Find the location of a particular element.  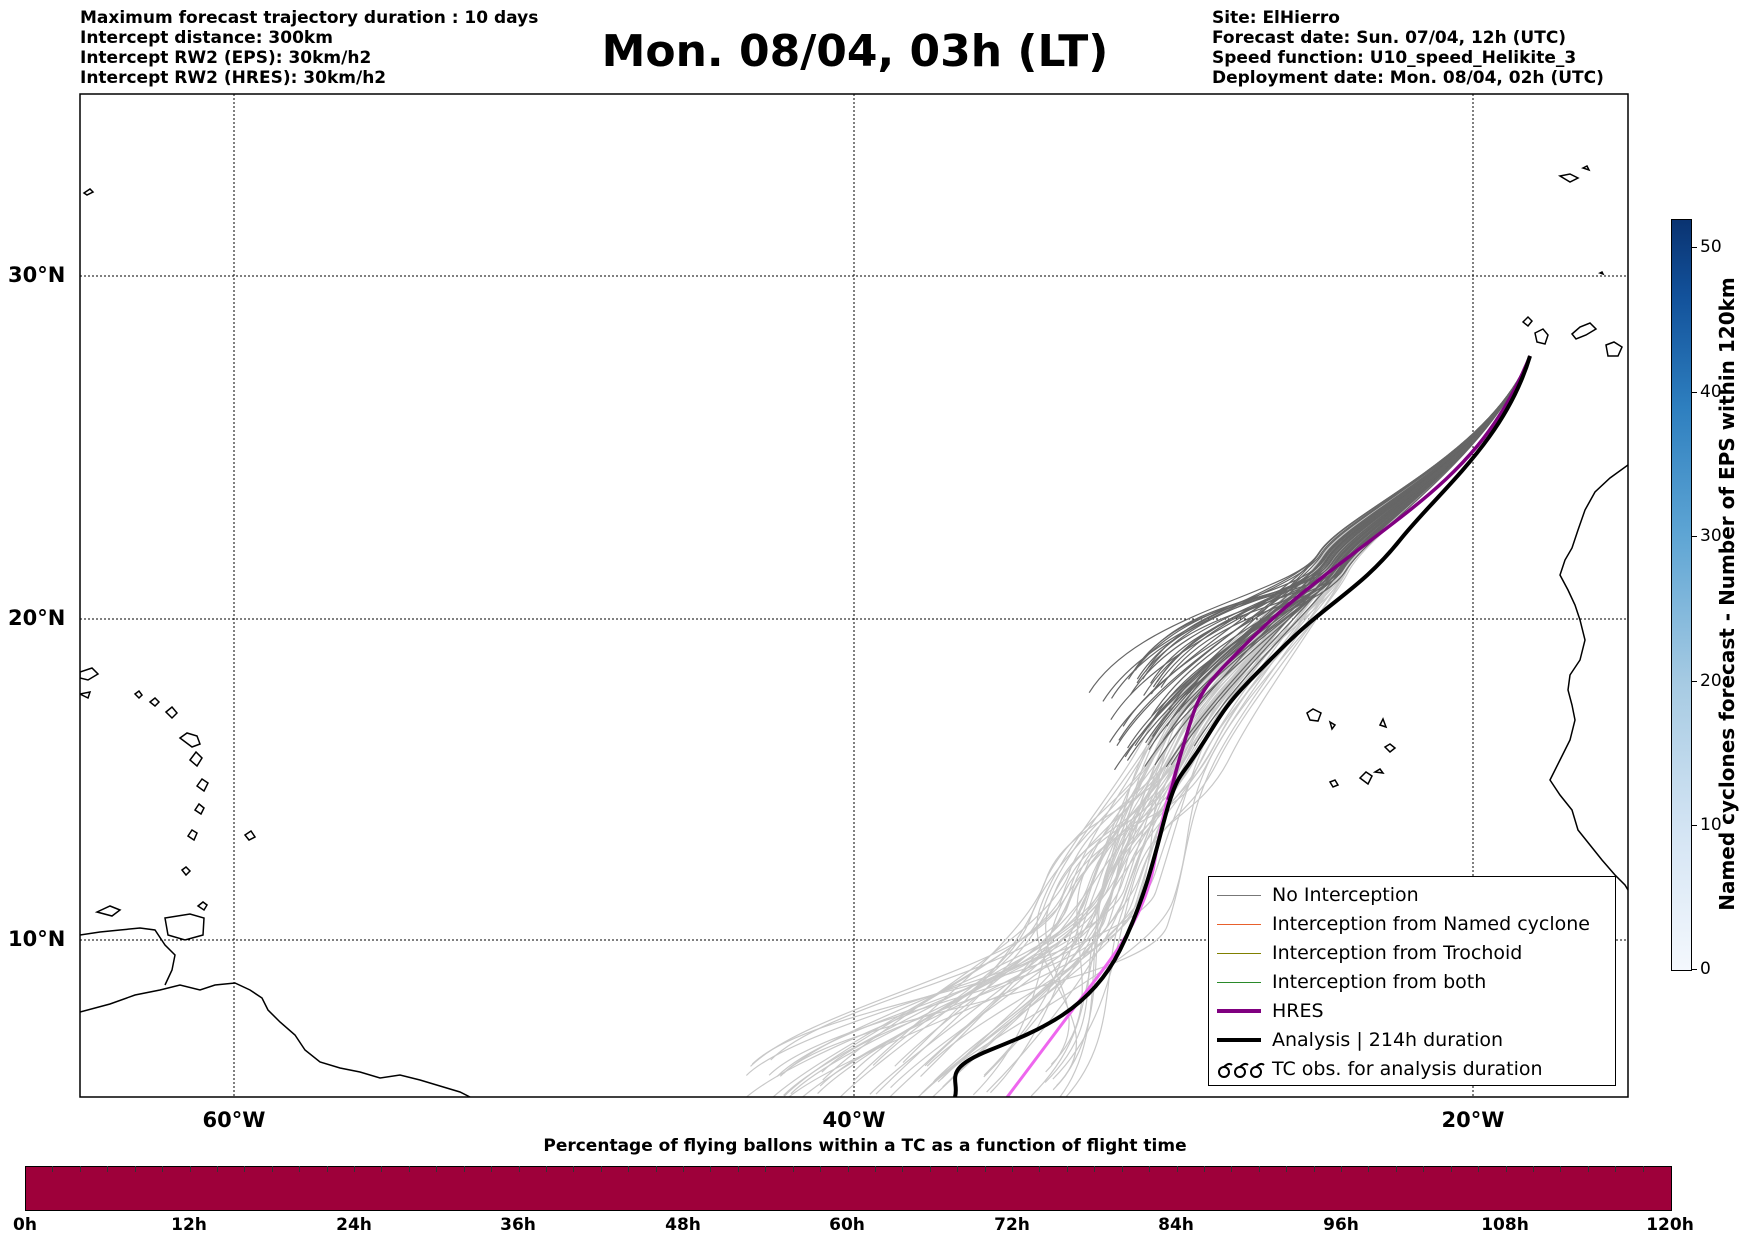

lat-label: 20°N is located at coordinates (37, 618).